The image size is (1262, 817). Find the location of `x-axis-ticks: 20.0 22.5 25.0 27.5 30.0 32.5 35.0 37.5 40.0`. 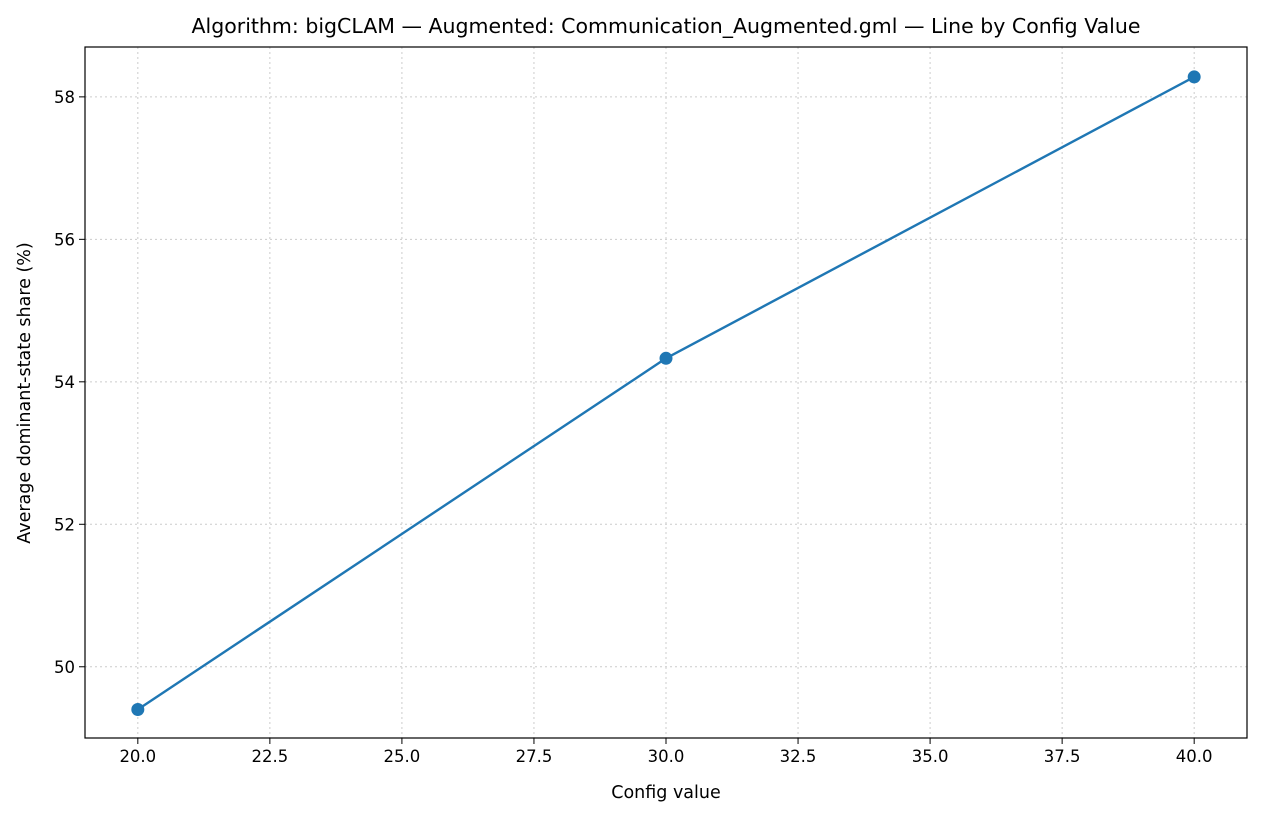

x-axis-ticks: 20.0 22.5 25.0 27.5 30.0 32.5 35.0 37.5 40.0 is located at coordinates (666, 752).